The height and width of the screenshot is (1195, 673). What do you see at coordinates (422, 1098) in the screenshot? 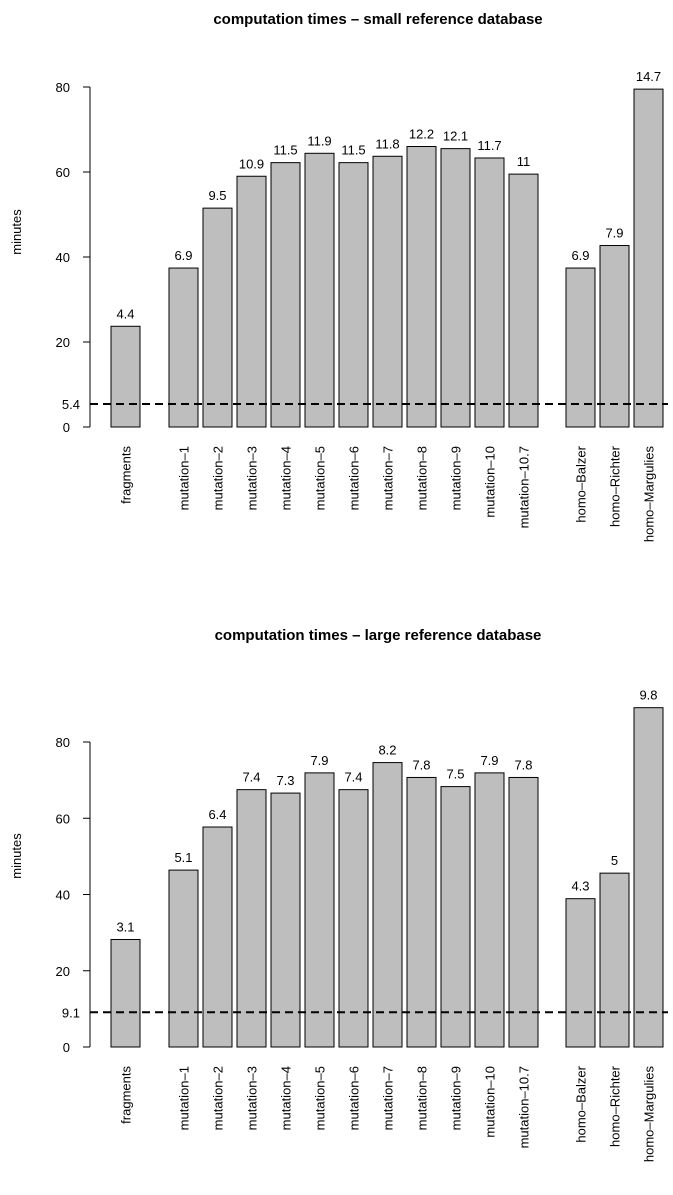
I see `category-label: mutation–8` at bounding box center [422, 1098].